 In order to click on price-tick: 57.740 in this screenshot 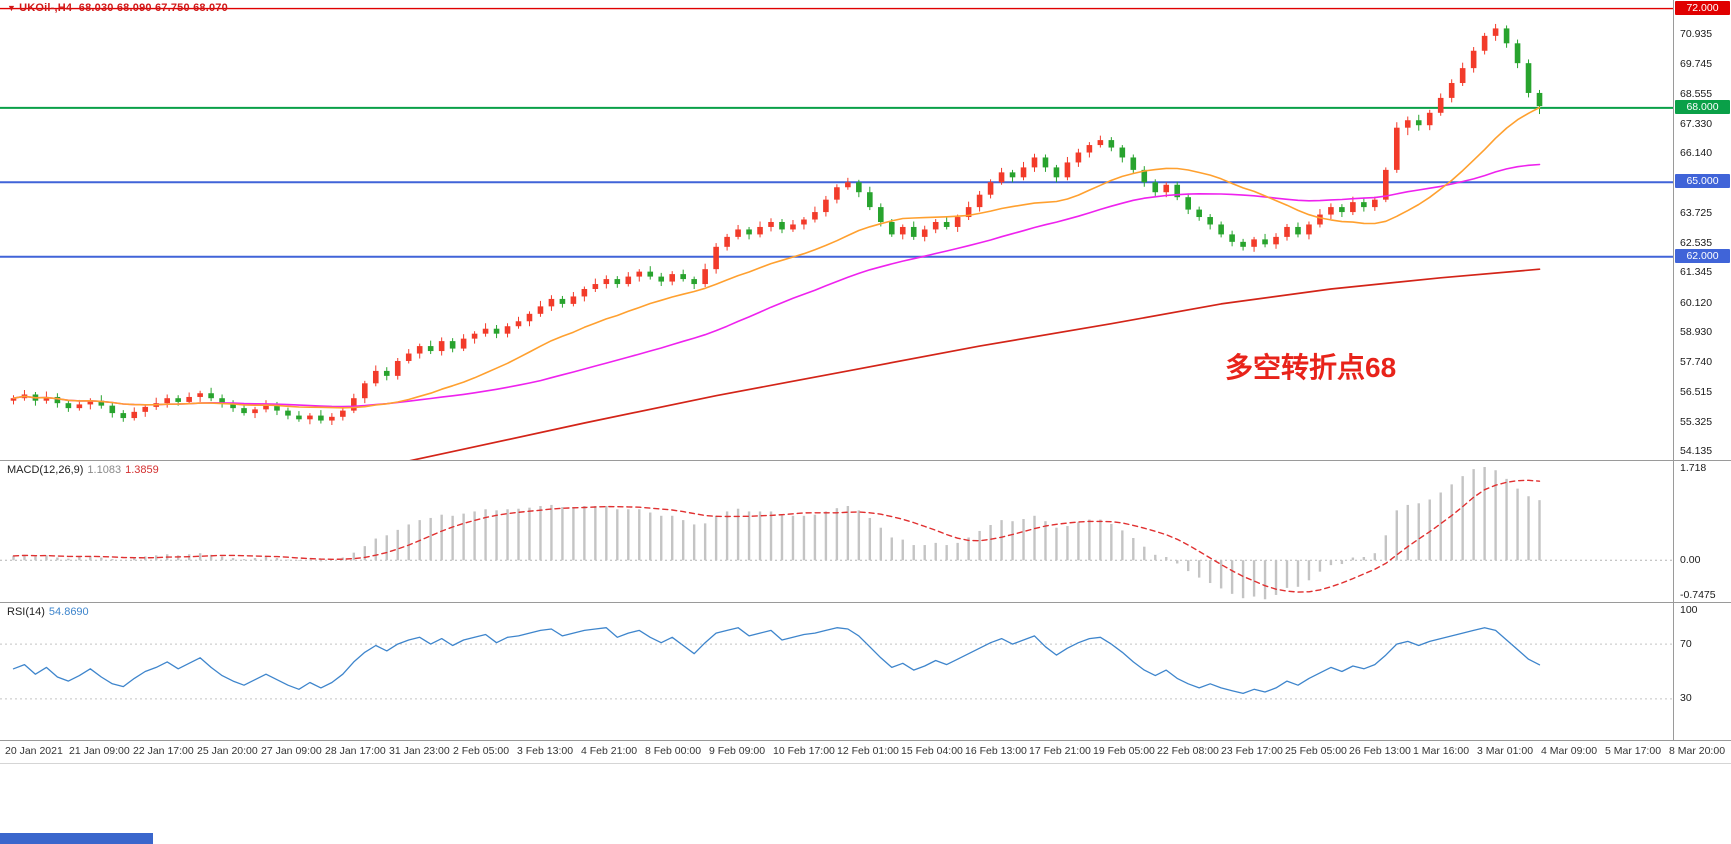, I will do `click(1696, 361)`.